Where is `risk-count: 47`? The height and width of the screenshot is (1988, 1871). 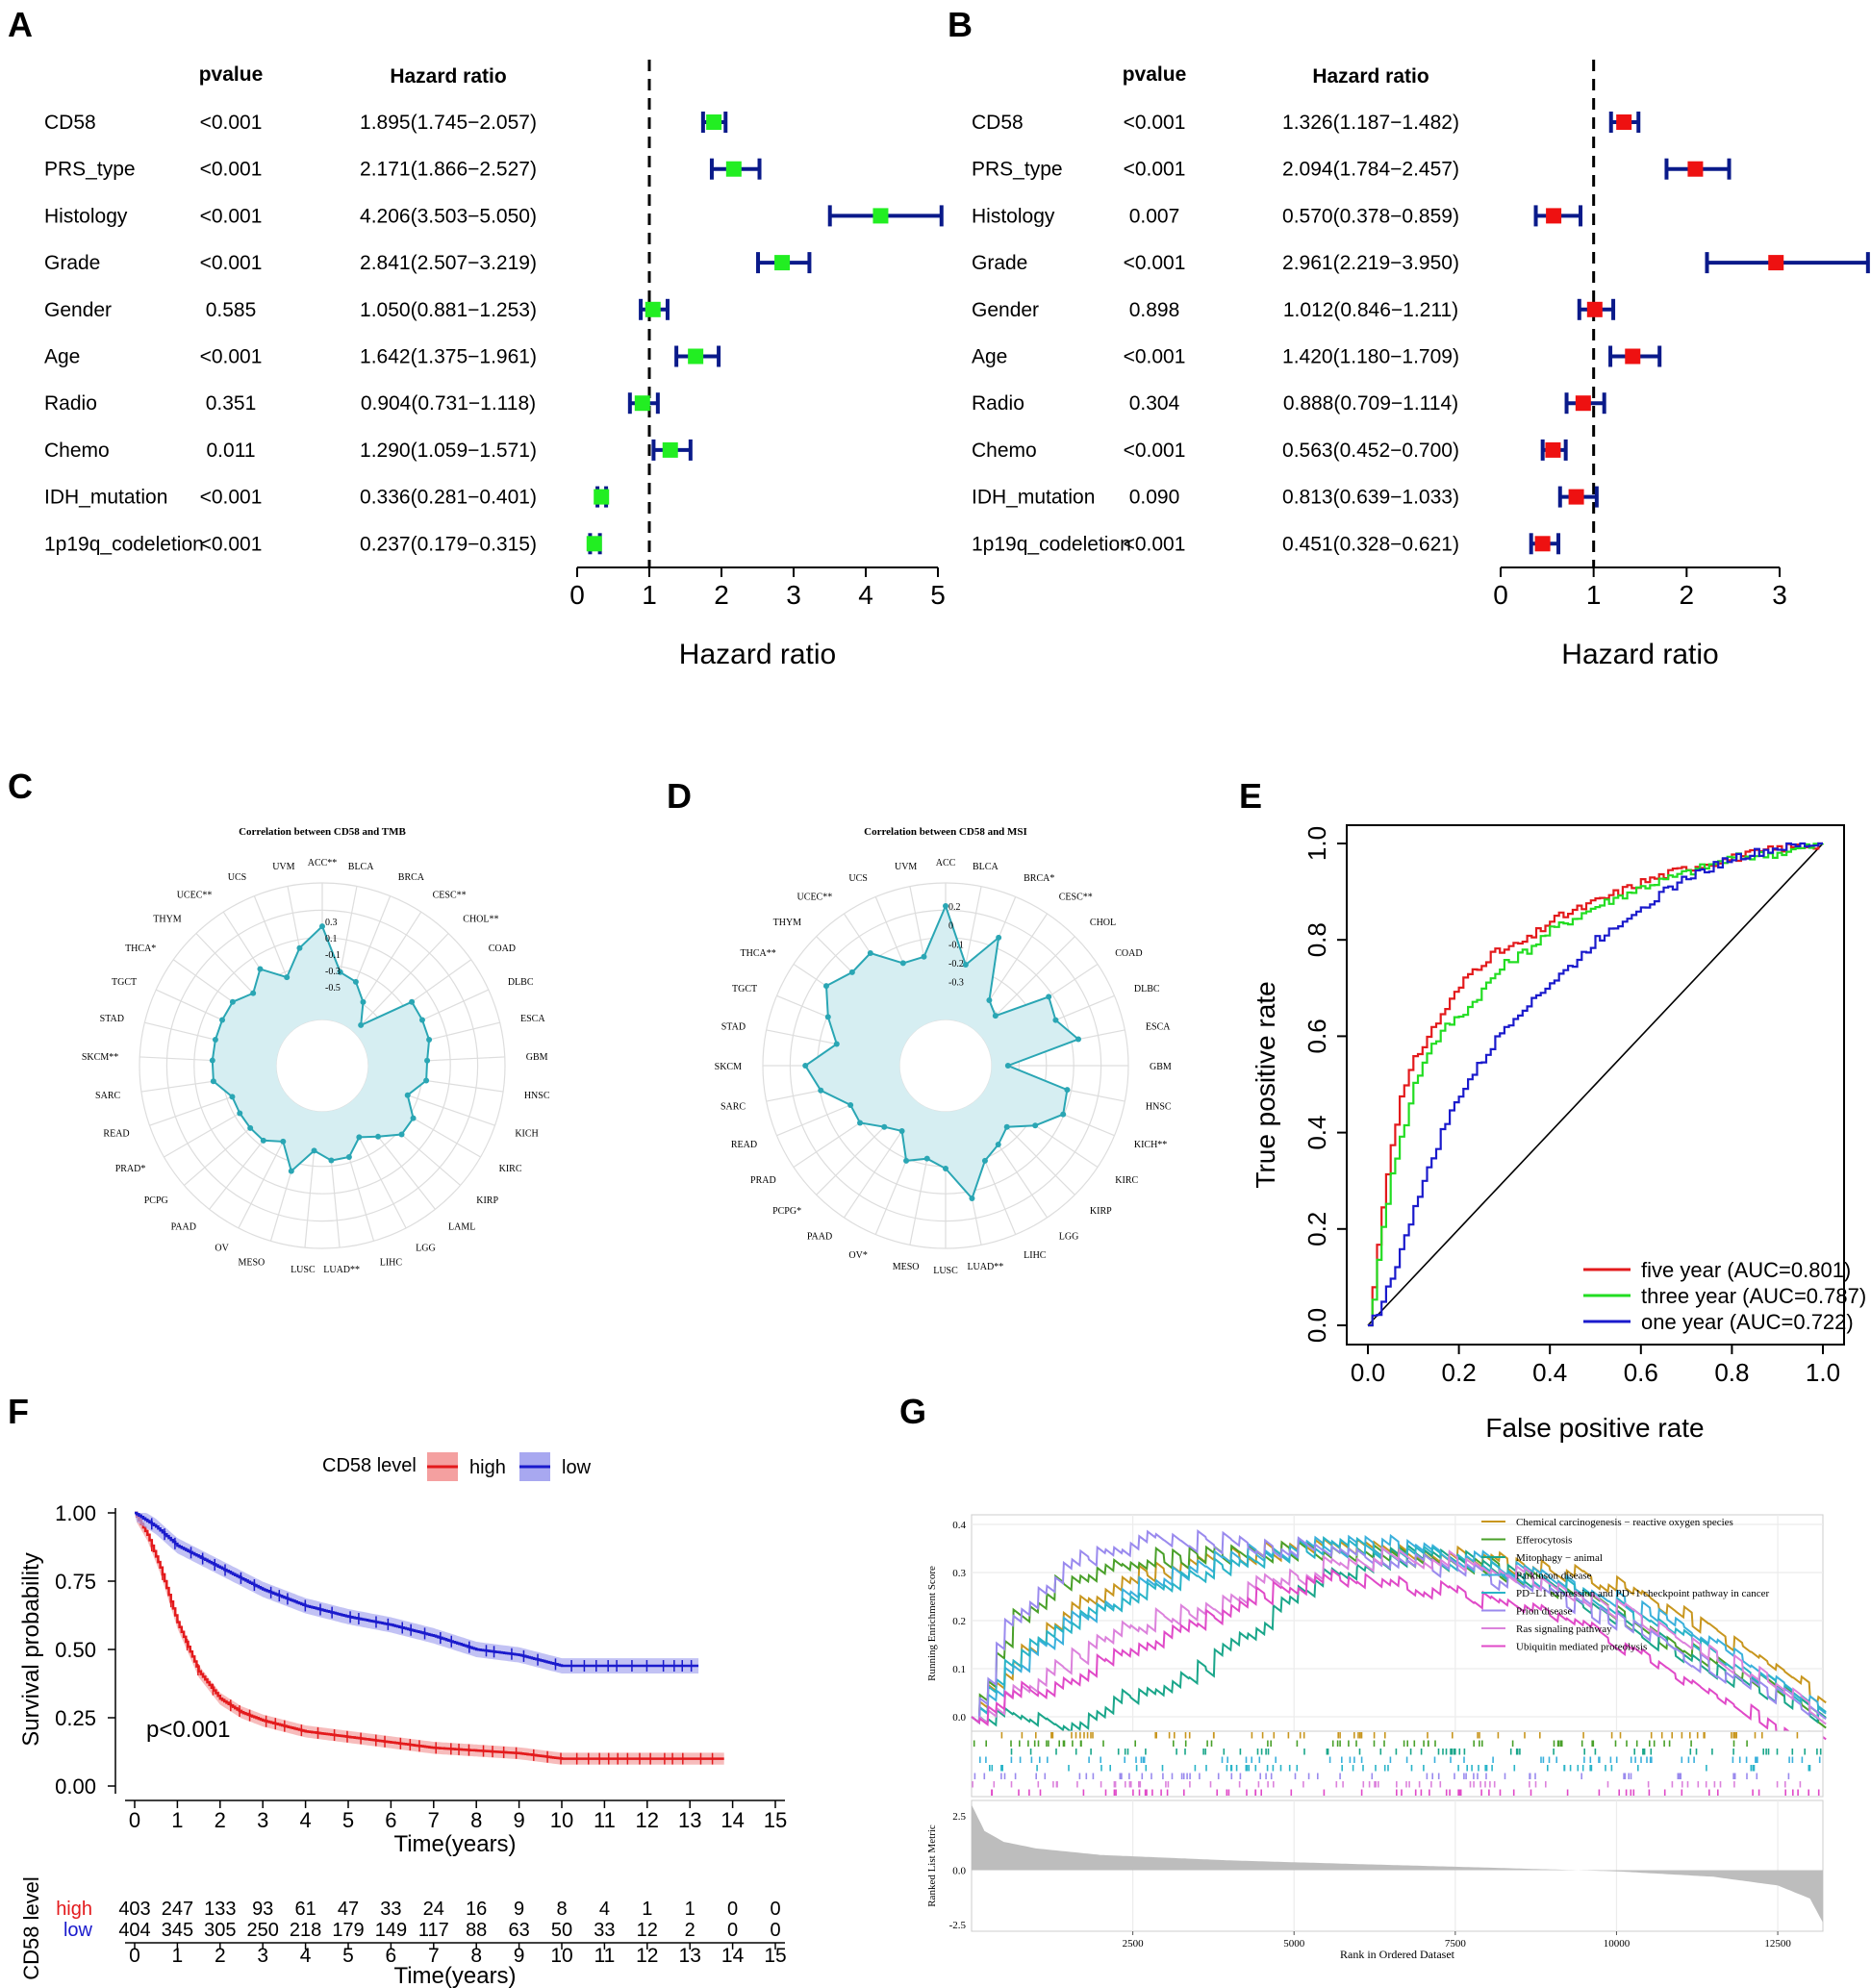 risk-count: 47 is located at coordinates (348, 1909).